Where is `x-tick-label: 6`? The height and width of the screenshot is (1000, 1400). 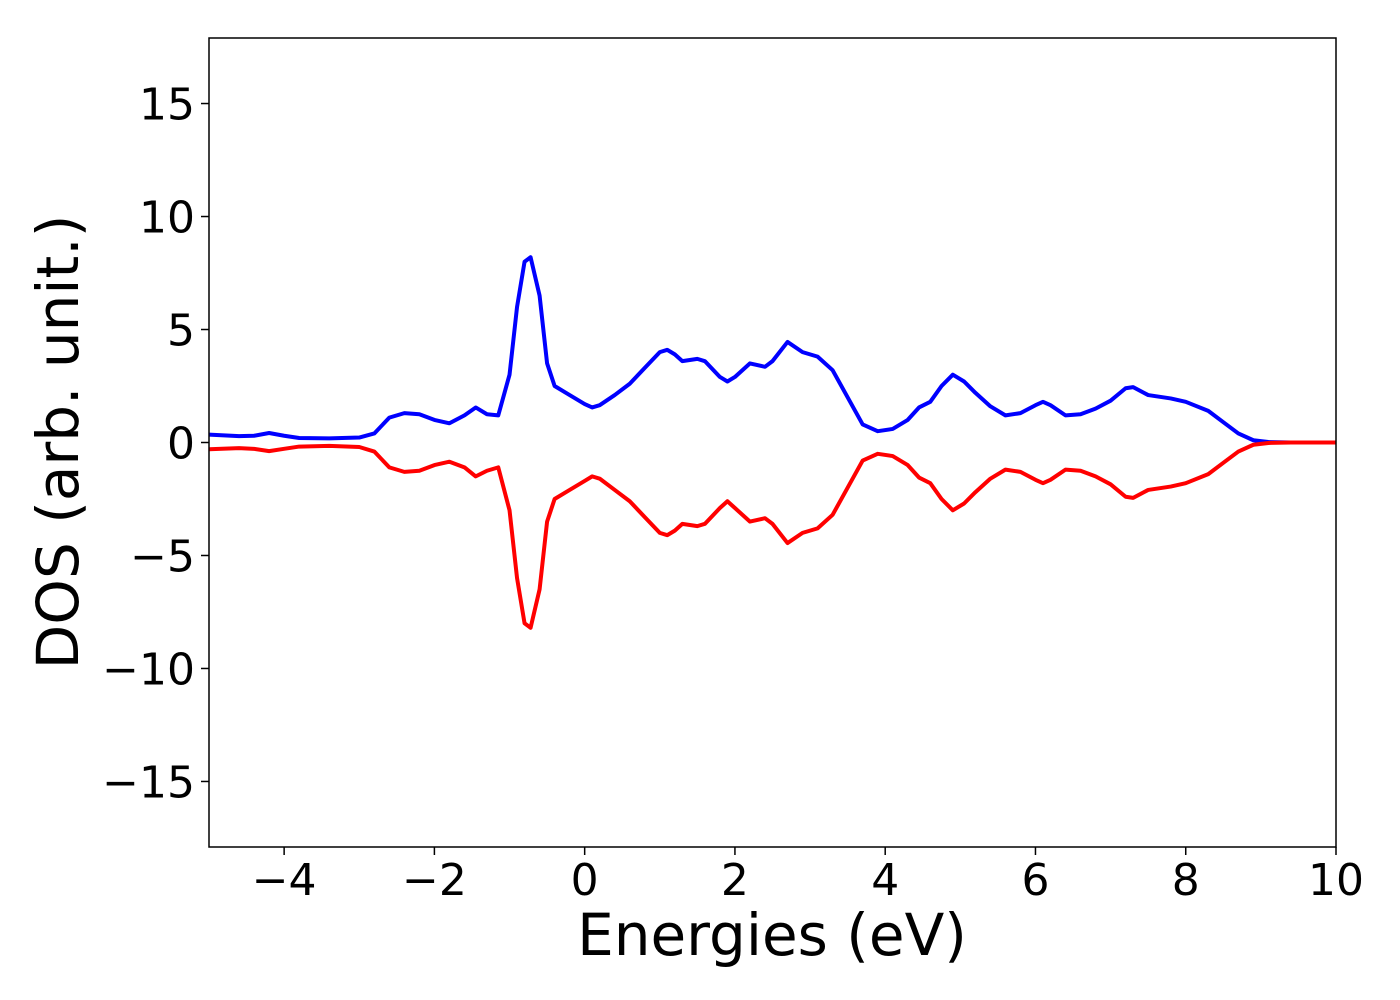 x-tick-label: 6 is located at coordinates (1035, 880).